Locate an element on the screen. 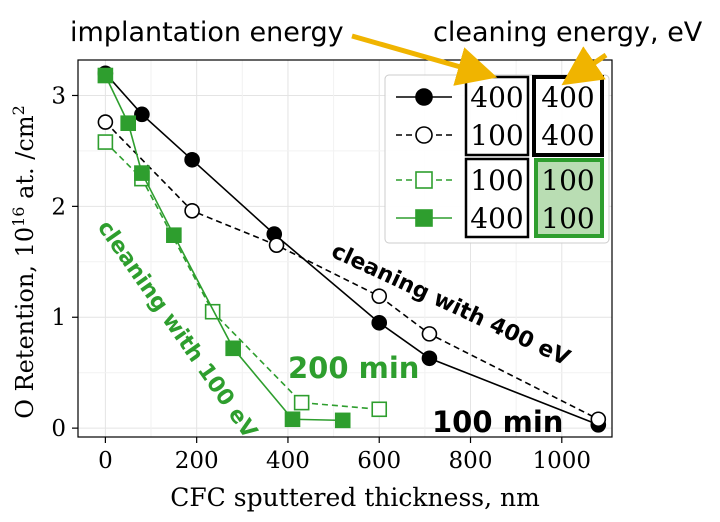 The image size is (720, 522). legend: 400 400 100 400 100 100 400 100 is located at coordinates (497, 159).